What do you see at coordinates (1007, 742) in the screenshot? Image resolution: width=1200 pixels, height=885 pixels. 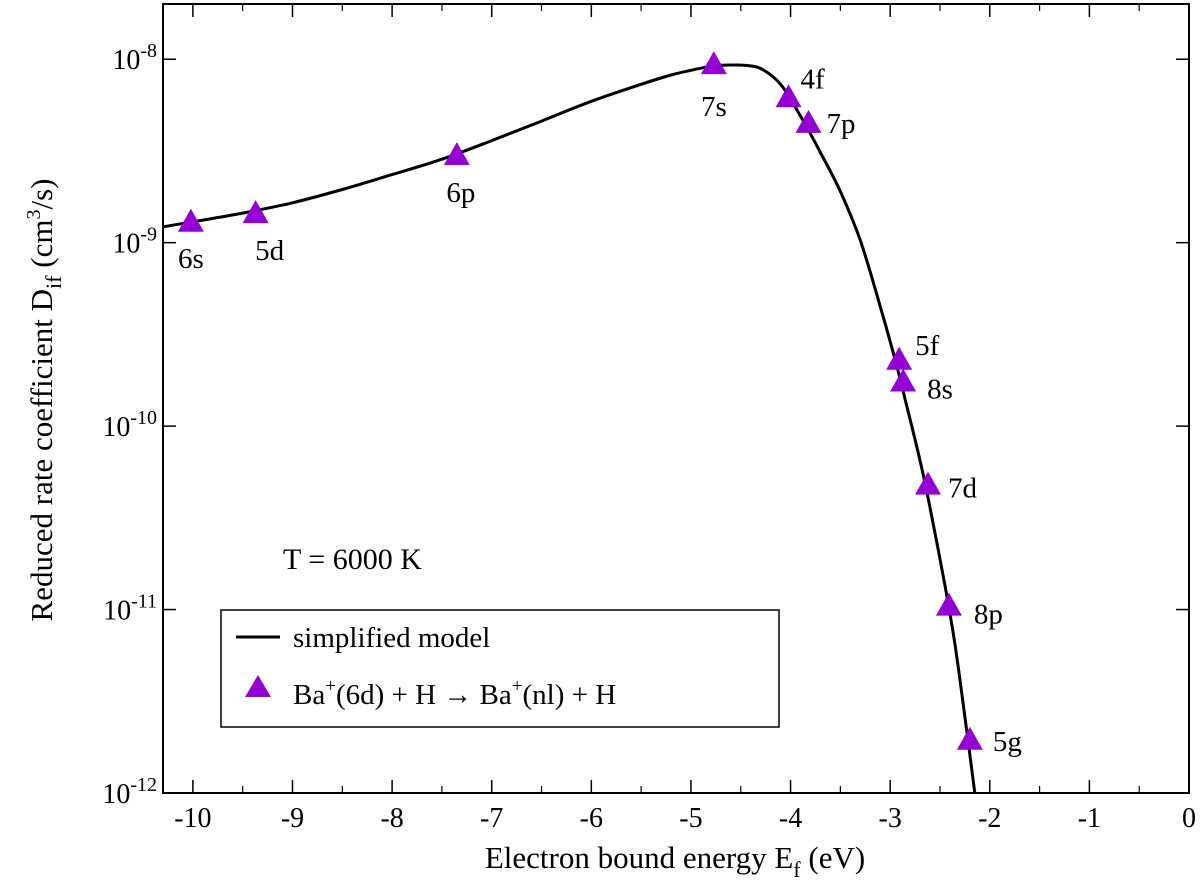 I see `point-label-5g: 5g` at bounding box center [1007, 742].